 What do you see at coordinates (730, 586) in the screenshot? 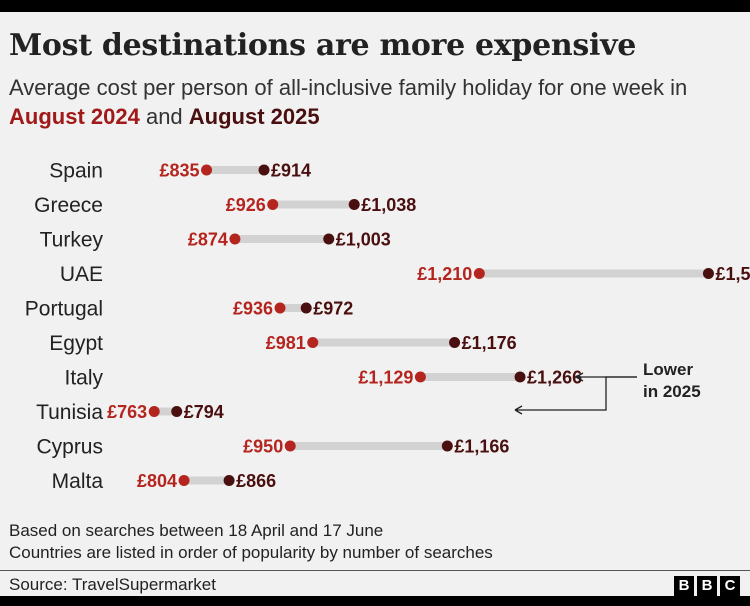
I see `logo-letter: C` at bounding box center [730, 586].